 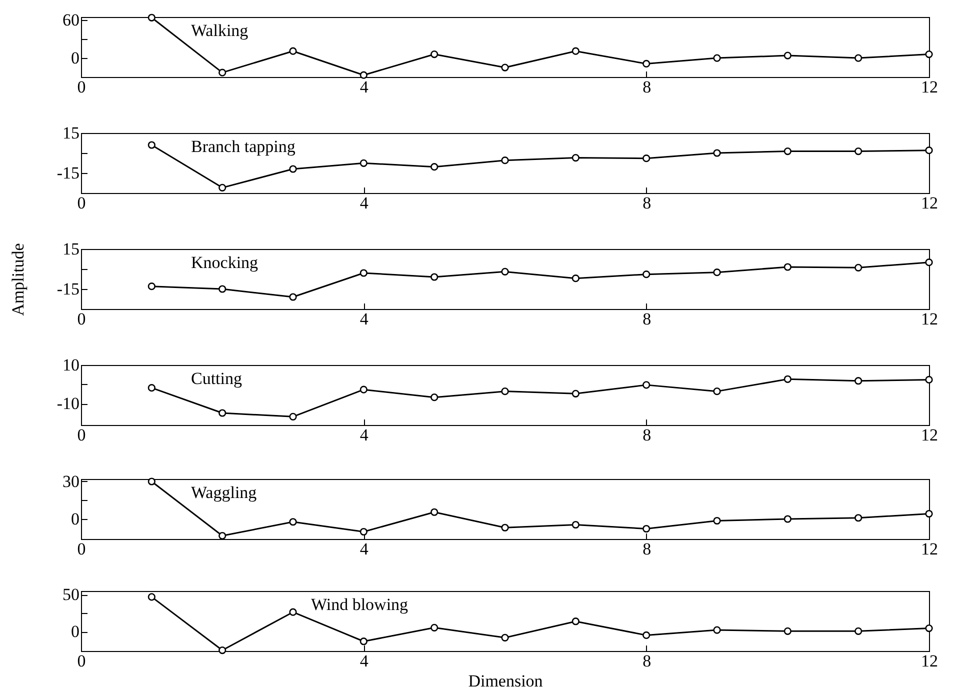 I want to click on y-tick-label: 50, so click(x=71, y=594).